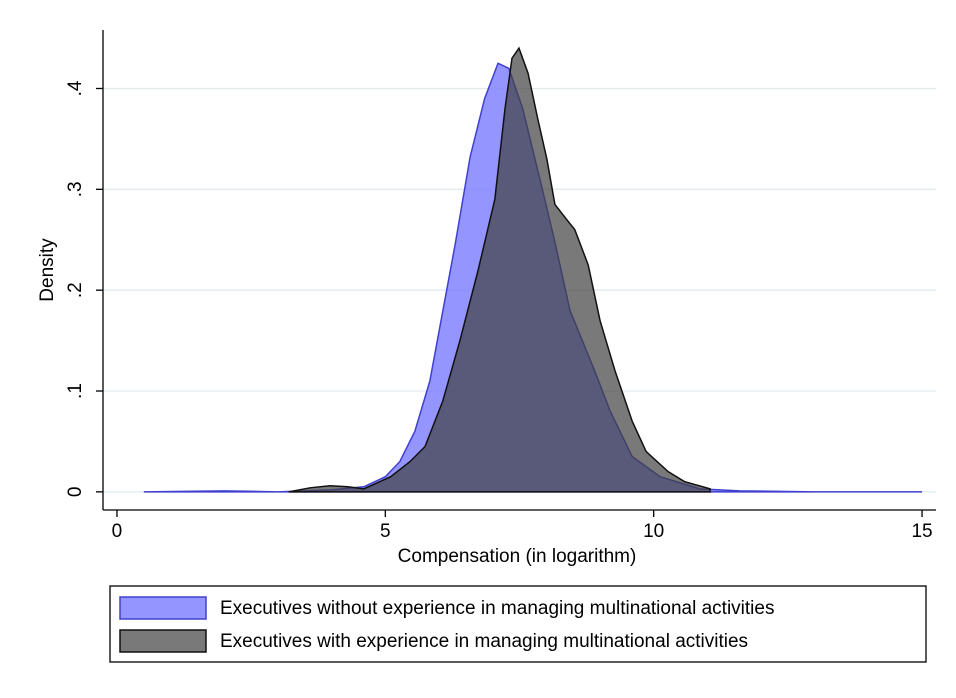 The image size is (956, 698). What do you see at coordinates (653, 531) in the screenshot?
I see `x-tick-label: 10` at bounding box center [653, 531].